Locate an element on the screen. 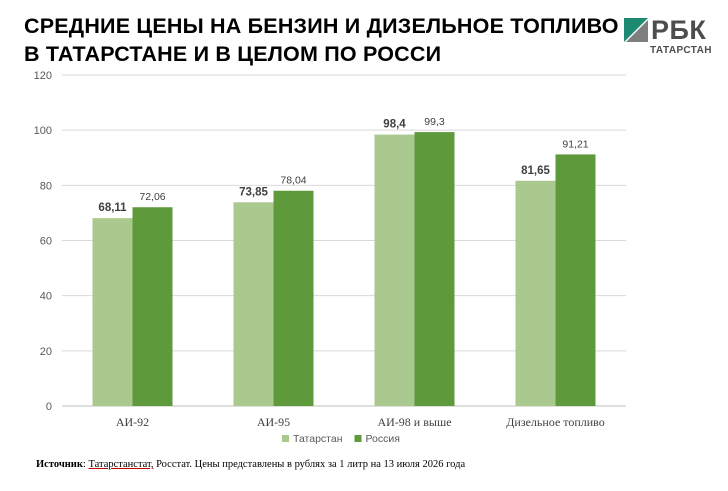  source-label: Источник is located at coordinates (59, 464).